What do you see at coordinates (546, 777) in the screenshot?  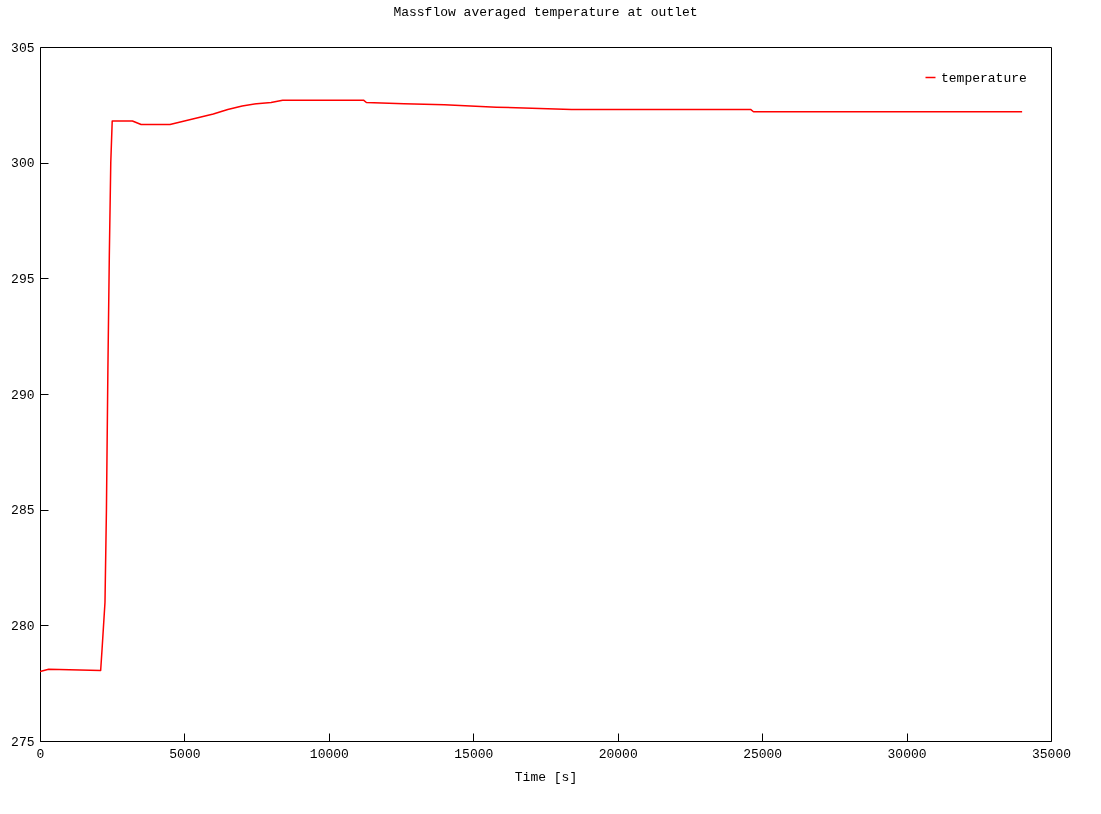 I see `x-axis-title: Time [s]` at bounding box center [546, 777].